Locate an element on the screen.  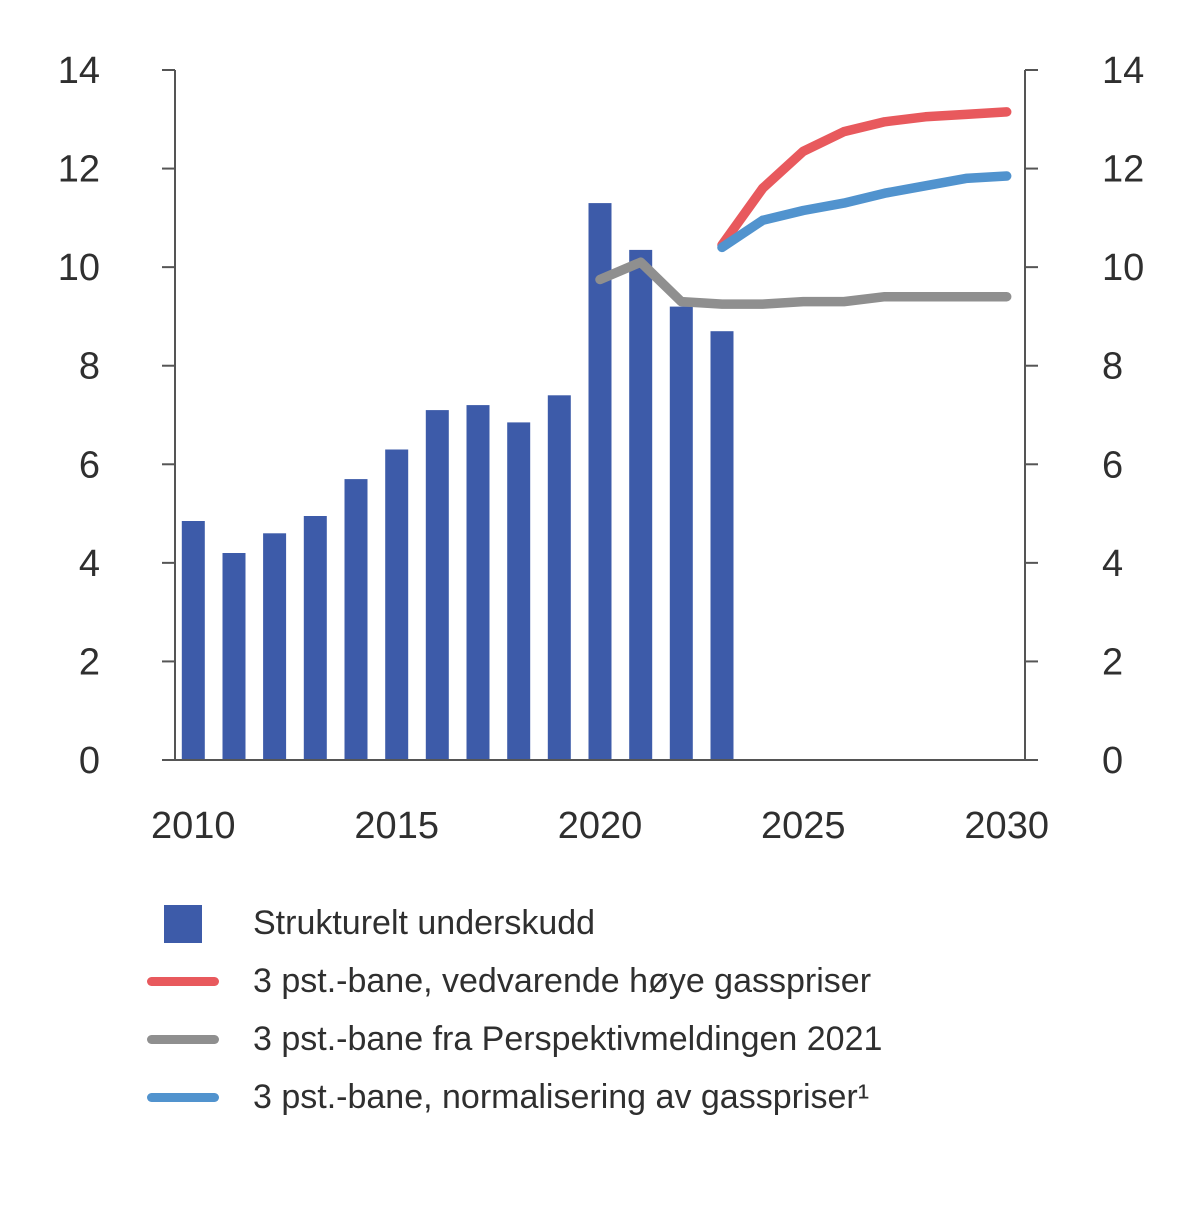
bar-2022 is located at coordinates (681, 533).